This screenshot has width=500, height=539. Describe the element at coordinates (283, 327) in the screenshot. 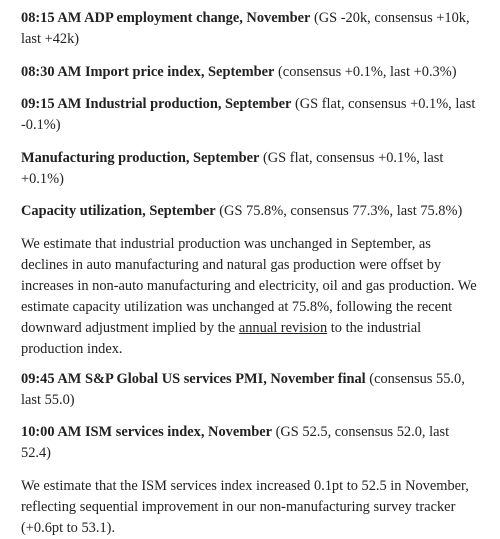

I see `link: annual revision` at that location.